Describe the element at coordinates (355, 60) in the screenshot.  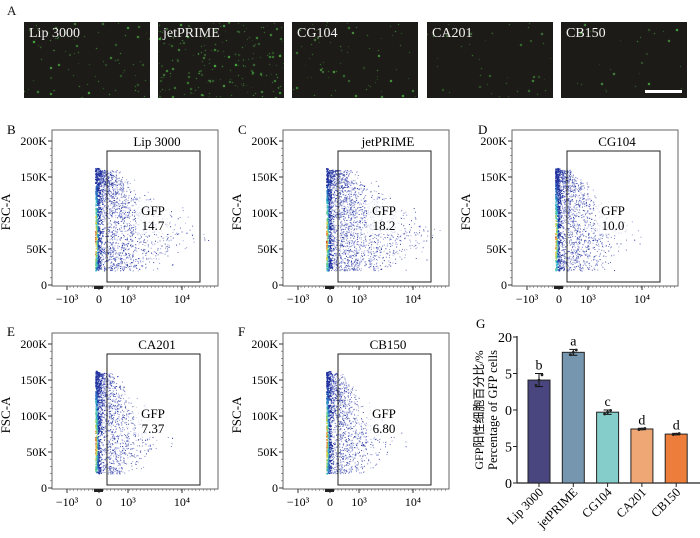
I see `micrograph-cg104: CG104` at that location.